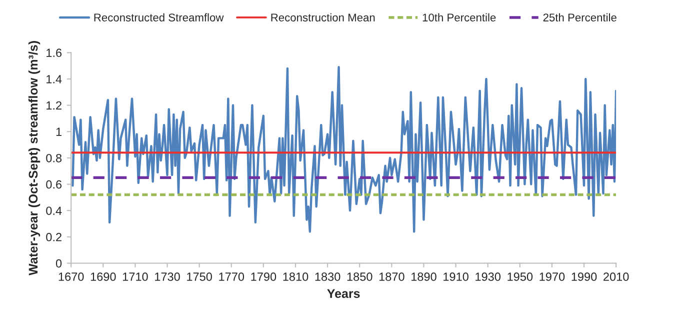 This screenshot has width=677, height=329. Describe the element at coordinates (54, 237) in the screenshot. I see `y-tick-label: 0.2` at that location.